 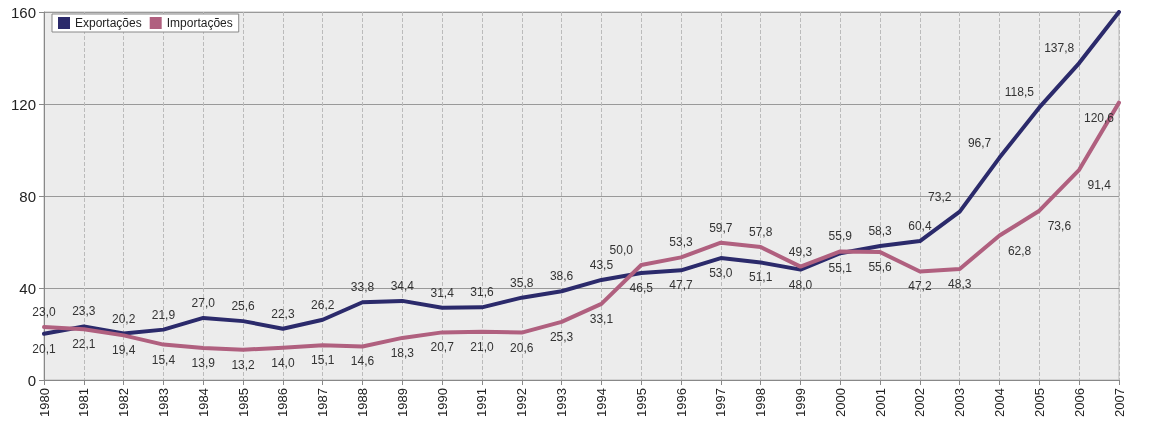 I want to click on data-label: 31,4, so click(x=442, y=292).